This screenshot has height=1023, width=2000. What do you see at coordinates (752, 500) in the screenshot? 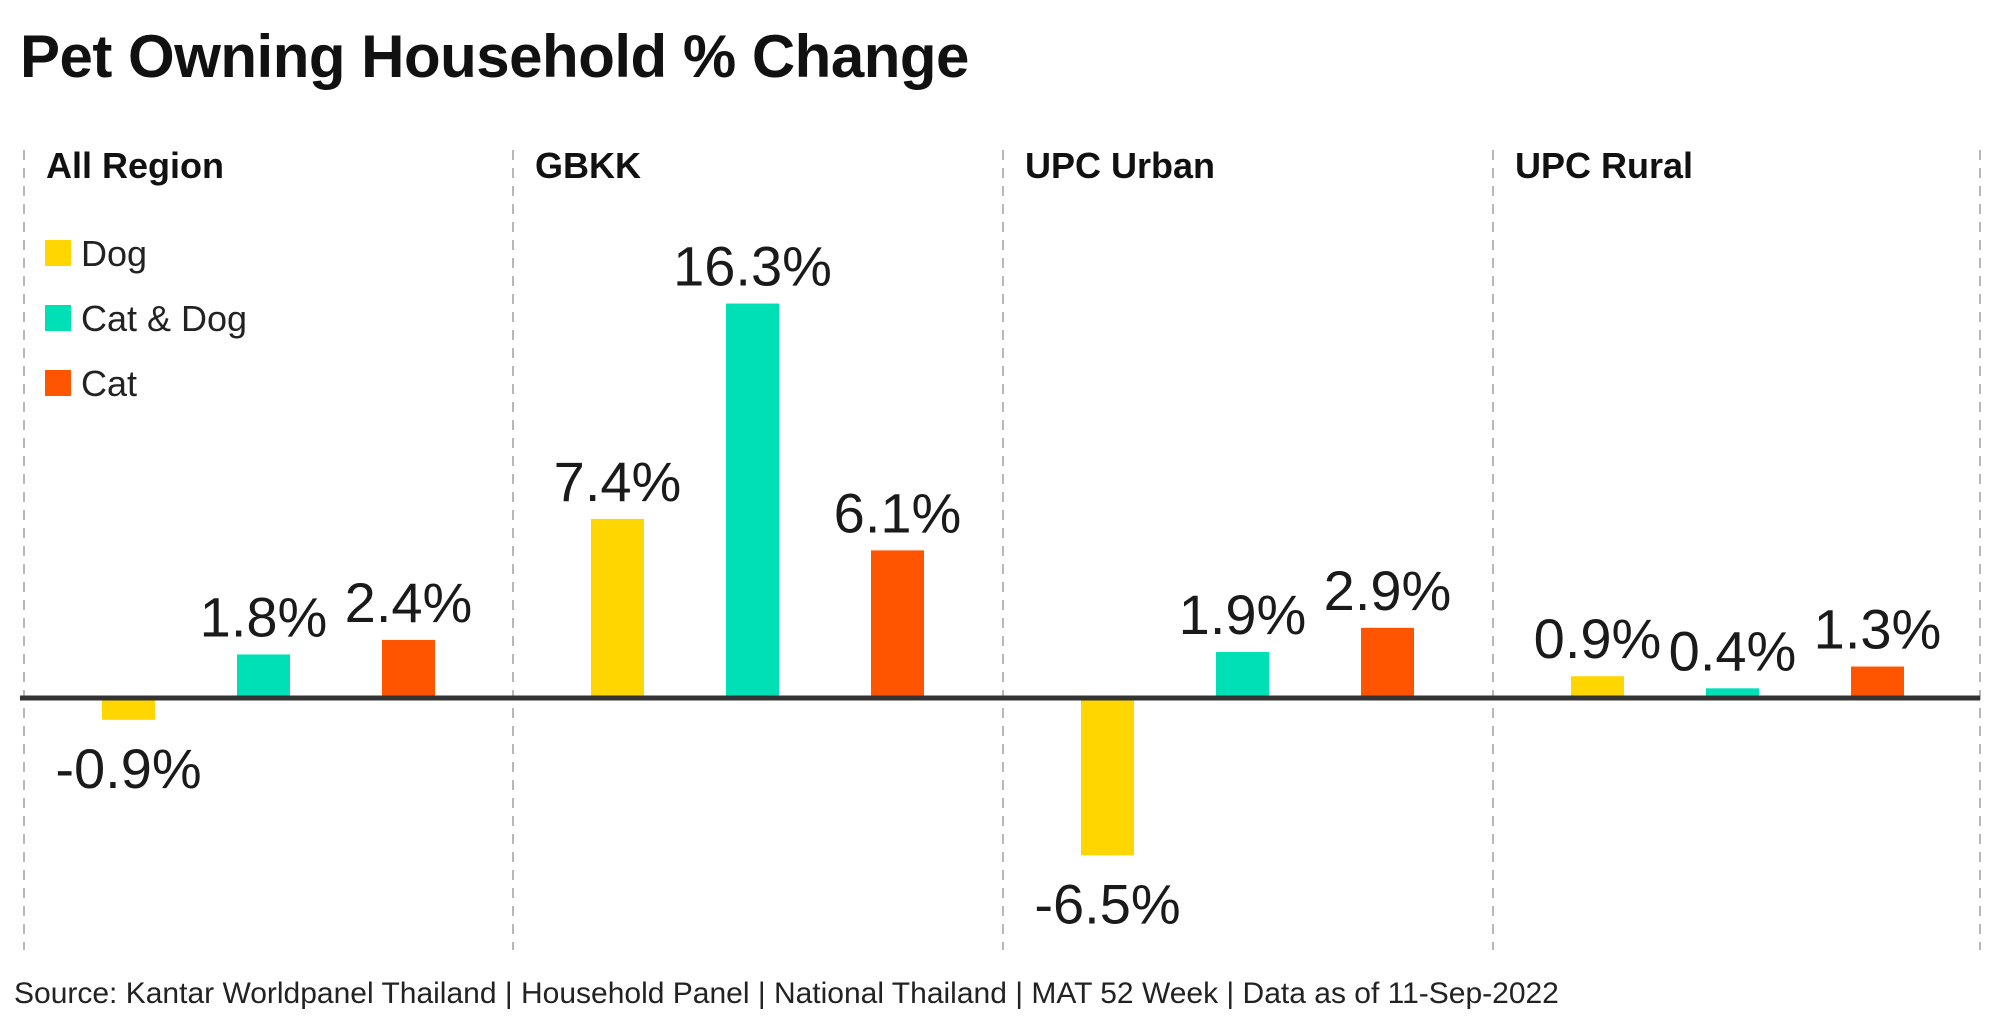
I see `bar-gbkk-cat-and-dog` at bounding box center [752, 500].